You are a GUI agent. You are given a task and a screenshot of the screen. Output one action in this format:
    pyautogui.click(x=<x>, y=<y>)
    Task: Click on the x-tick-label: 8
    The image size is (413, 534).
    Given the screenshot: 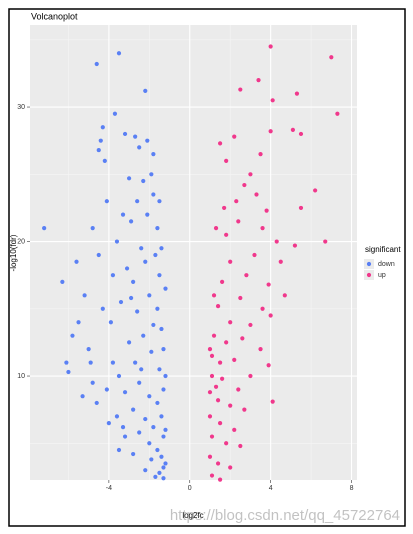 What is the action you would take?
    pyautogui.click(x=352, y=488)
    